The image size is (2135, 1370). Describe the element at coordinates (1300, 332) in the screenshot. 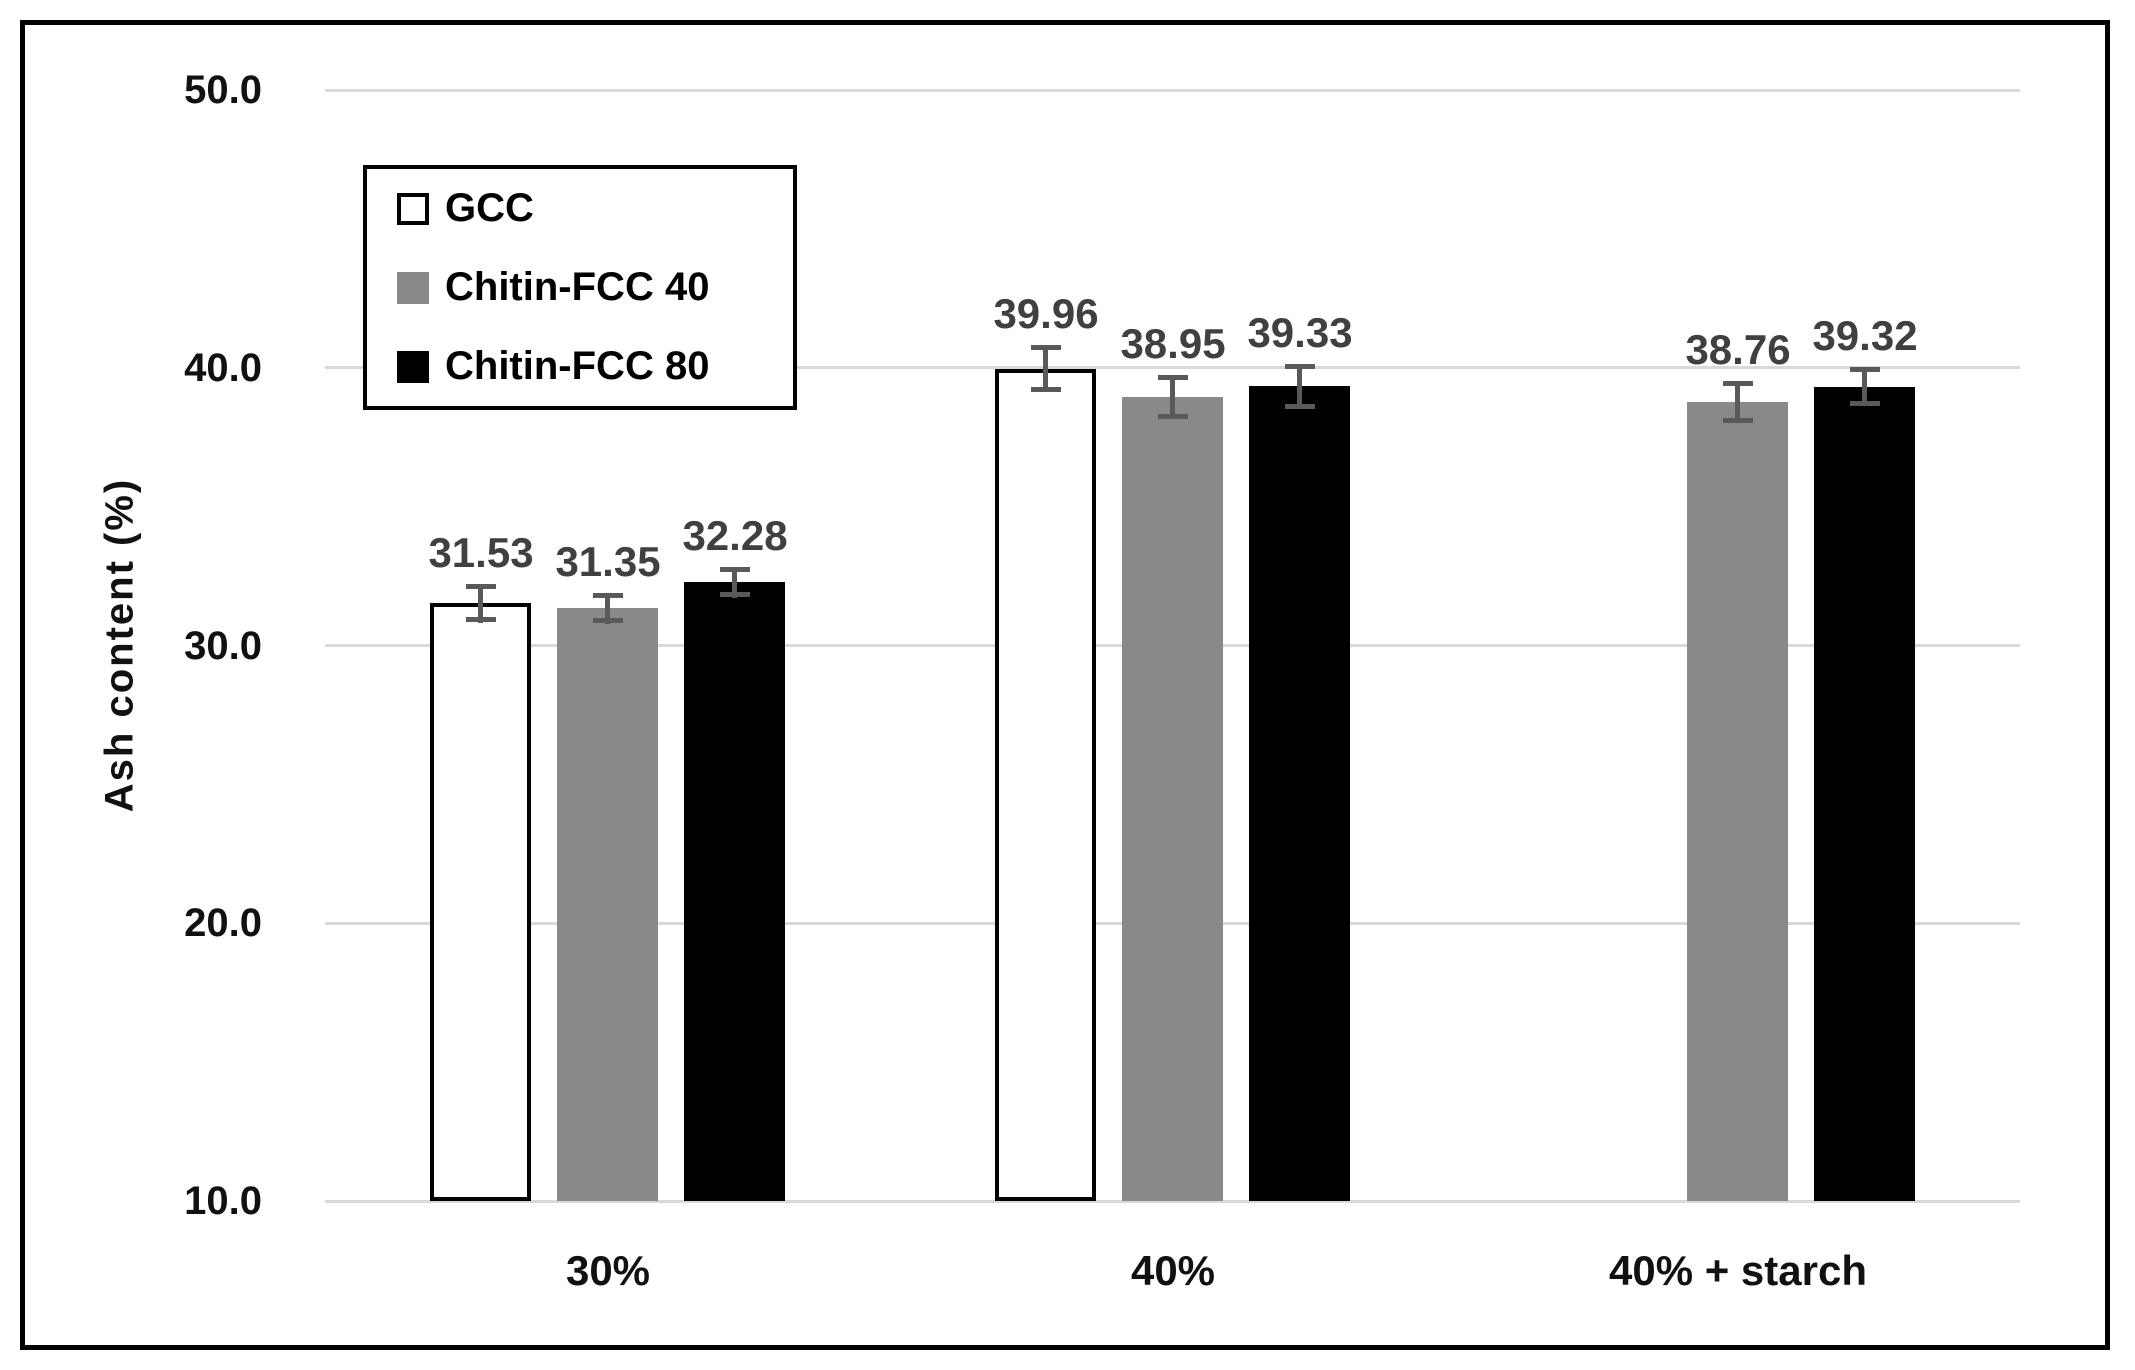

I see `data-label: 39.33` at that location.